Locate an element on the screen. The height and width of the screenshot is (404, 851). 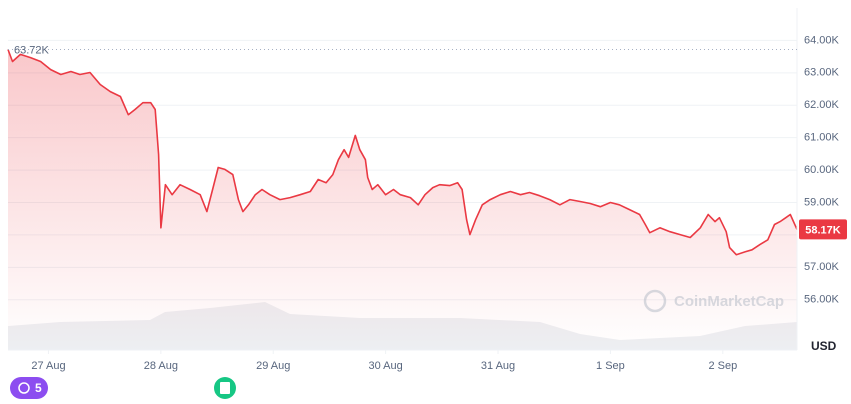
event-doc is located at coordinates (225, 388).